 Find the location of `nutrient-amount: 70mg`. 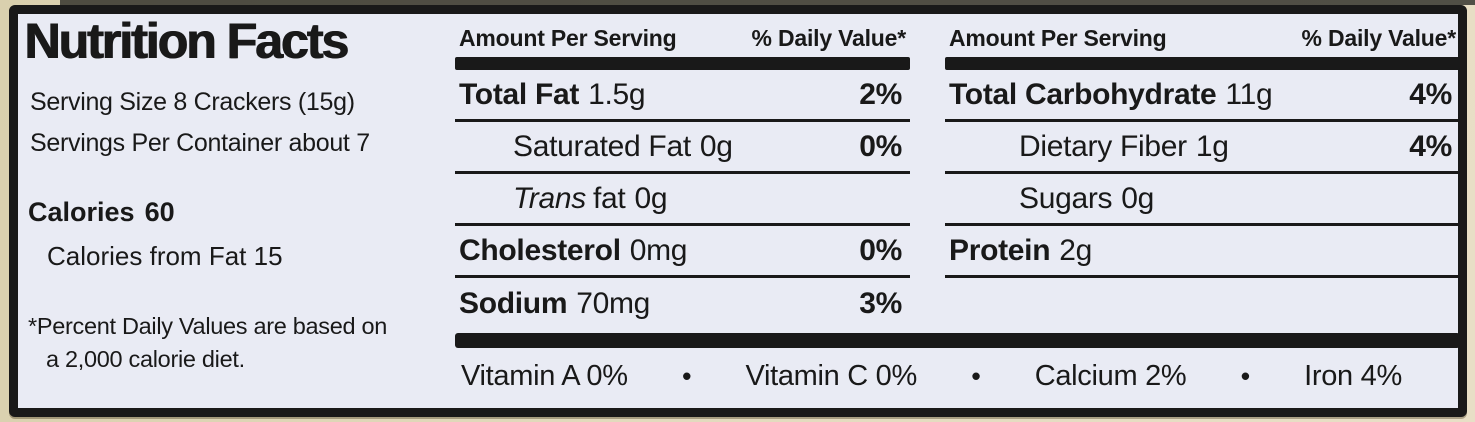

nutrient-amount: 70mg is located at coordinates (613, 303).